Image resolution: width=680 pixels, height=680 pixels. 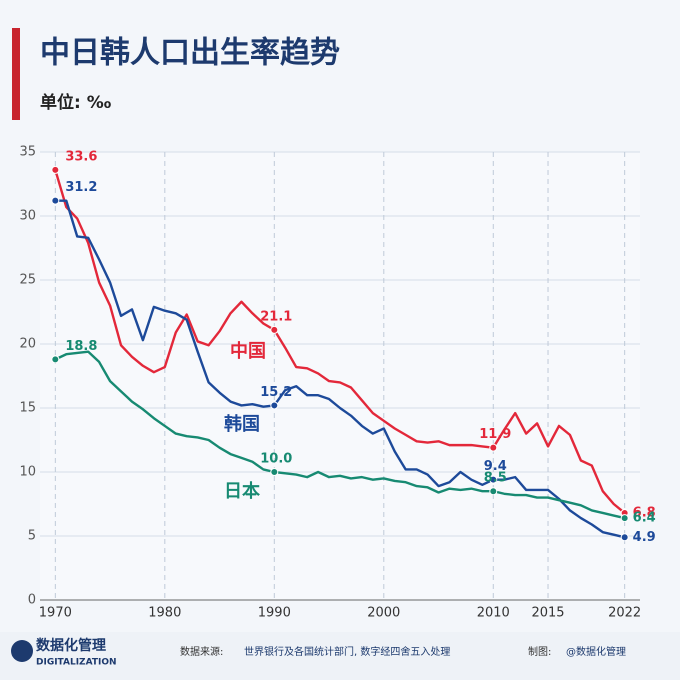 What do you see at coordinates (495, 466) in the screenshot?
I see `value-label: 9.4` at bounding box center [495, 466].